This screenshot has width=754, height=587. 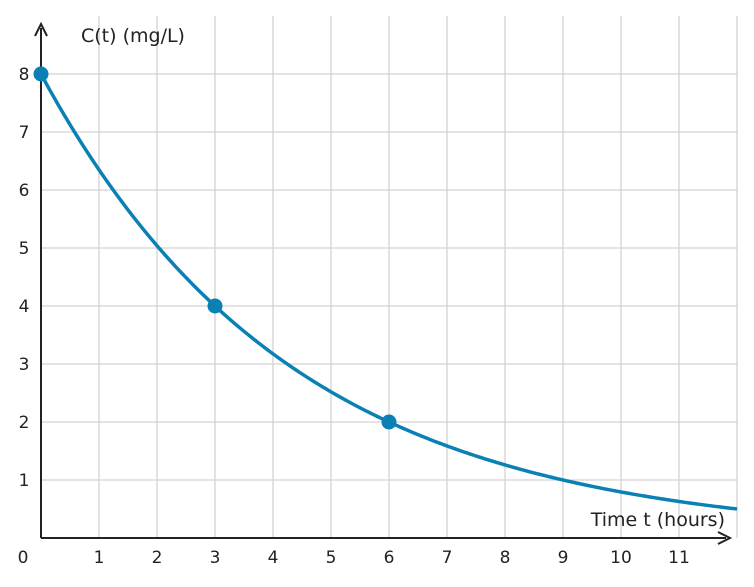 What do you see at coordinates (447, 558) in the screenshot?
I see `x-tick-label: 7` at bounding box center [447, 558].